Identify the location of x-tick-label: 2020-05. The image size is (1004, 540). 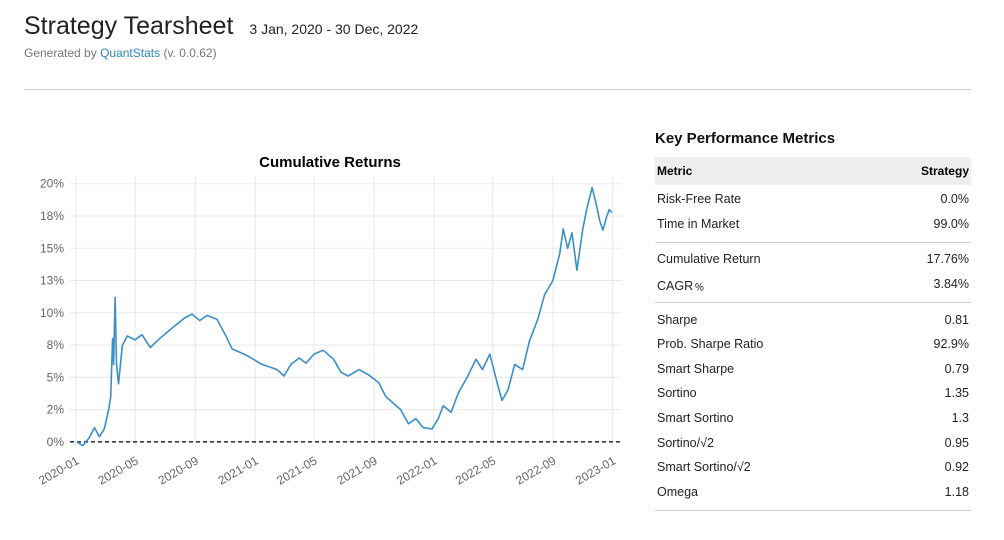
(117, 470).